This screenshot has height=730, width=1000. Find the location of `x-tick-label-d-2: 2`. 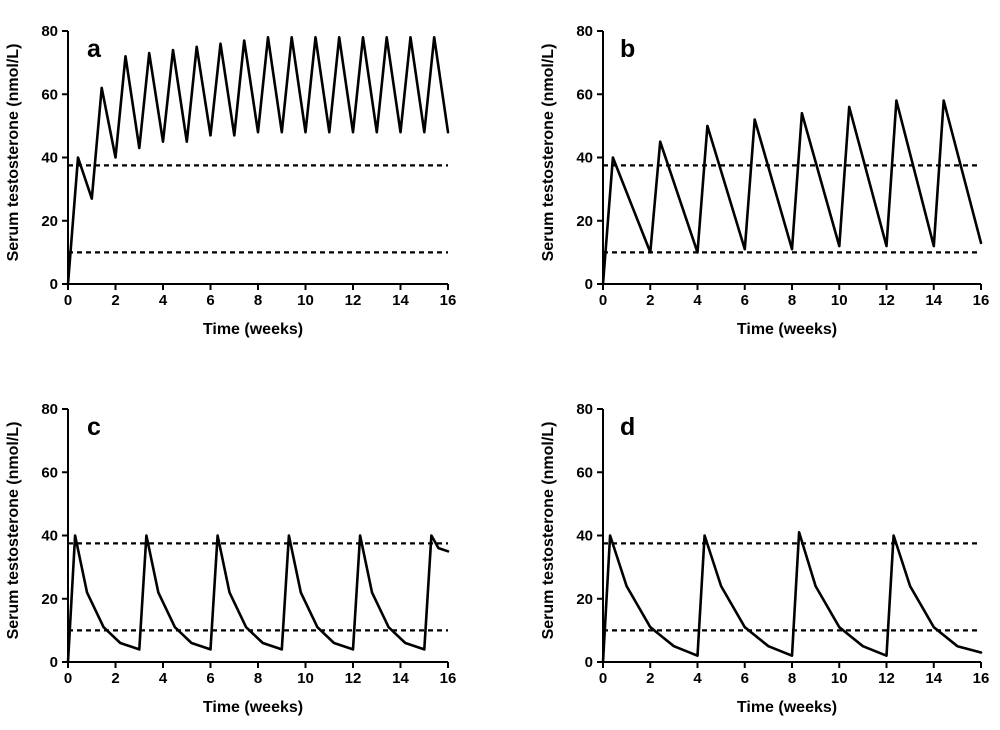

x-tick-label-d-2: 2 is located at coordinates (650, 678).